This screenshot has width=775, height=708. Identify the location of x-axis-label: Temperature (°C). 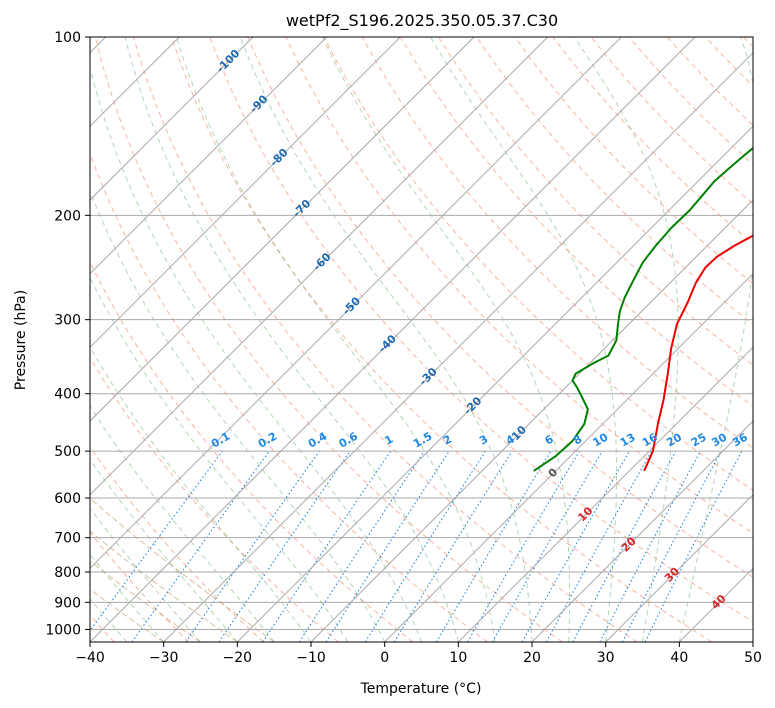
(421, 689).